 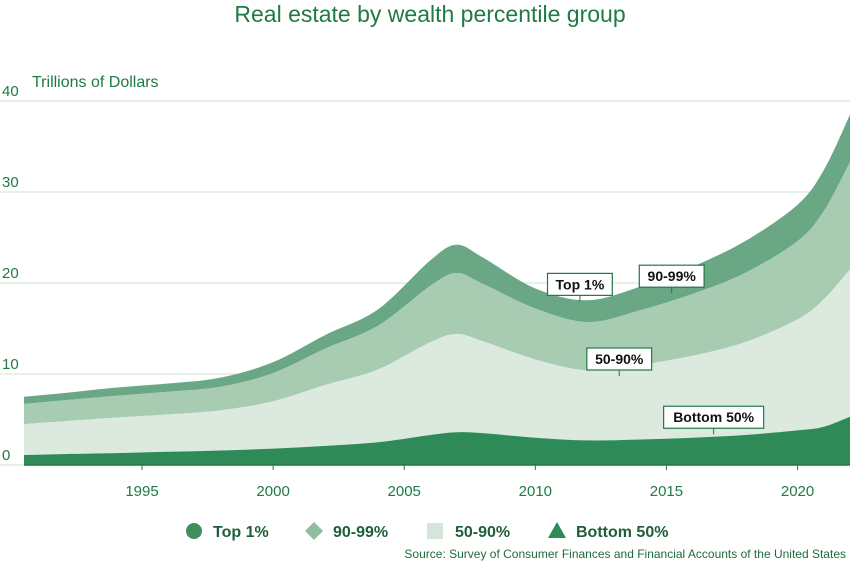 I want to click on legend-label-90-99: 90-99%, so click(x=360, y=532).